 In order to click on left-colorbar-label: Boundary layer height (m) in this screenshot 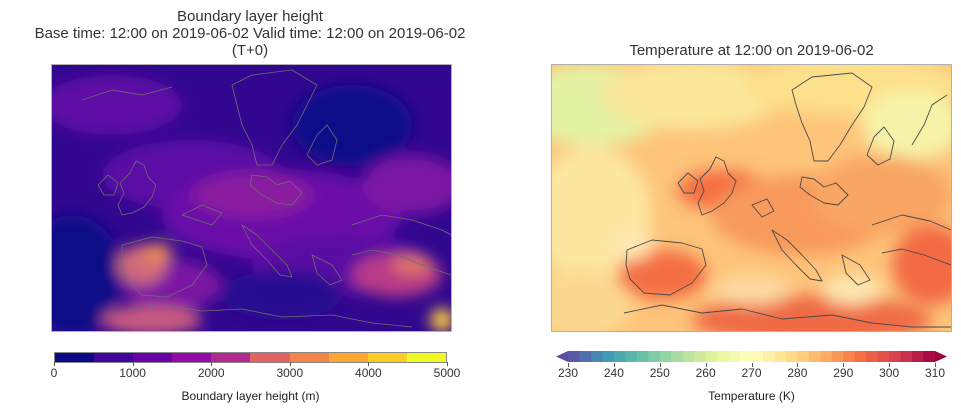, I will do `click(250, 396)`.